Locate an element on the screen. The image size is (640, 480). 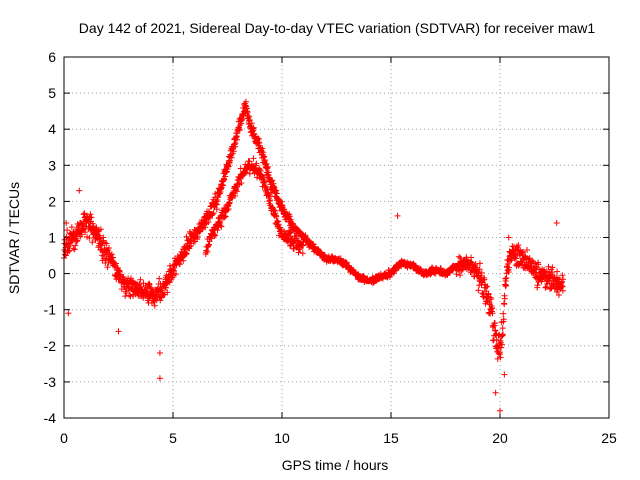
x-tick-label: 20 is located at coordinates (500, 438).